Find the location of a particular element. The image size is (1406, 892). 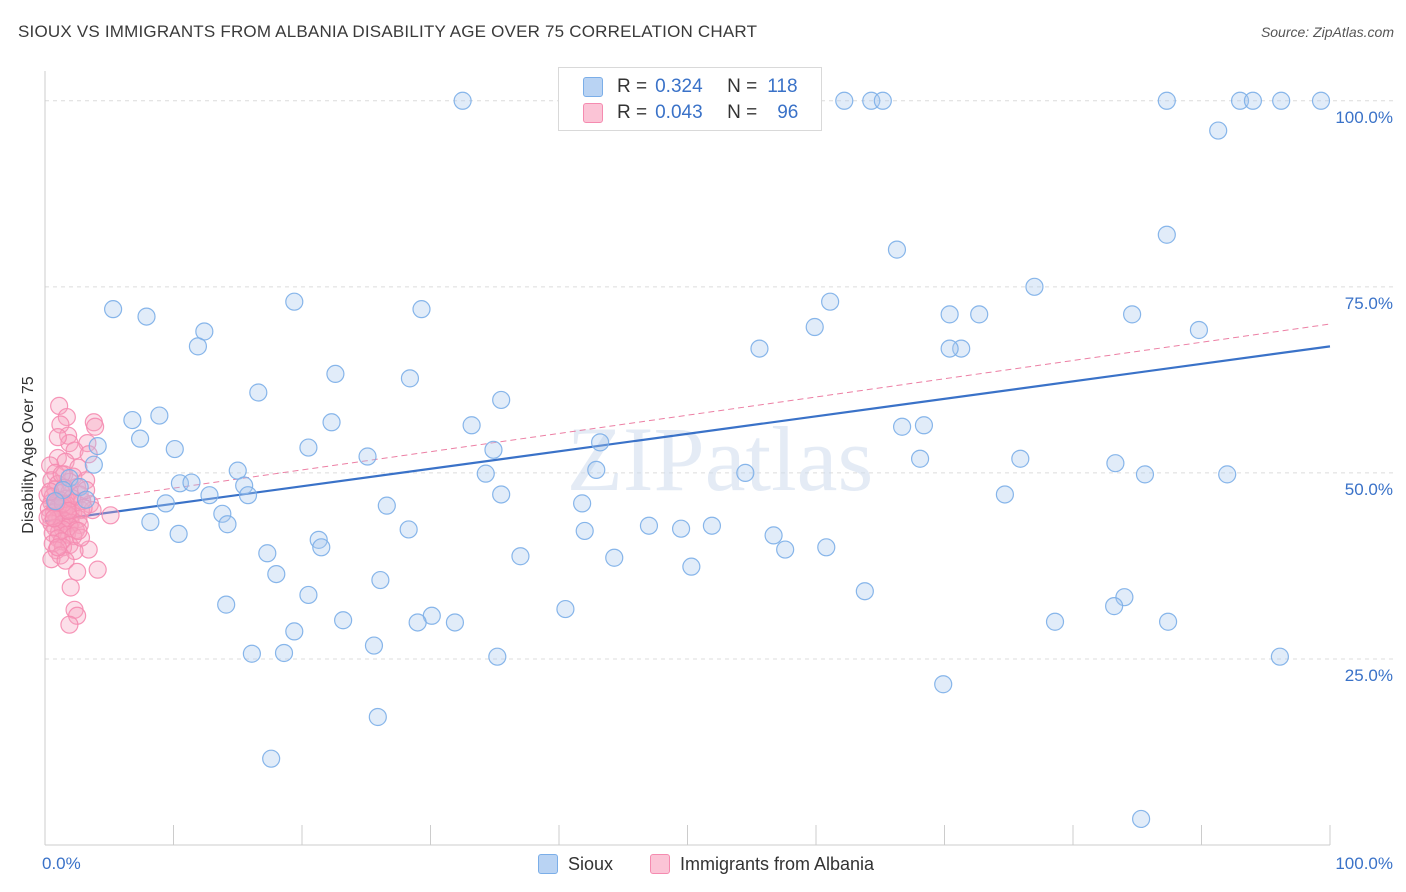

legend-row-albania: R = 0.043 N = 96 is located at coordinates (690, 113).